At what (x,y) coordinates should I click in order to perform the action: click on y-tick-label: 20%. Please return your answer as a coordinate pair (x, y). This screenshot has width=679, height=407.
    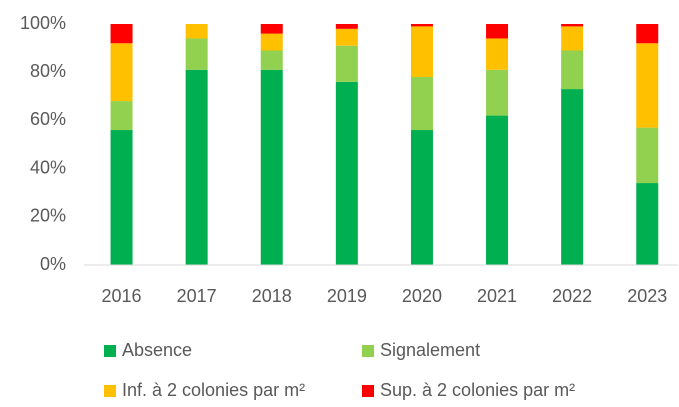
    Looking at the image, I should click on (48, 216).